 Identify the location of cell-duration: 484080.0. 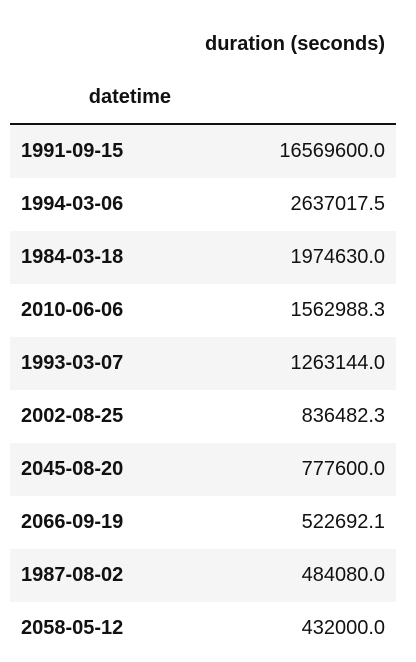
(289, 575).